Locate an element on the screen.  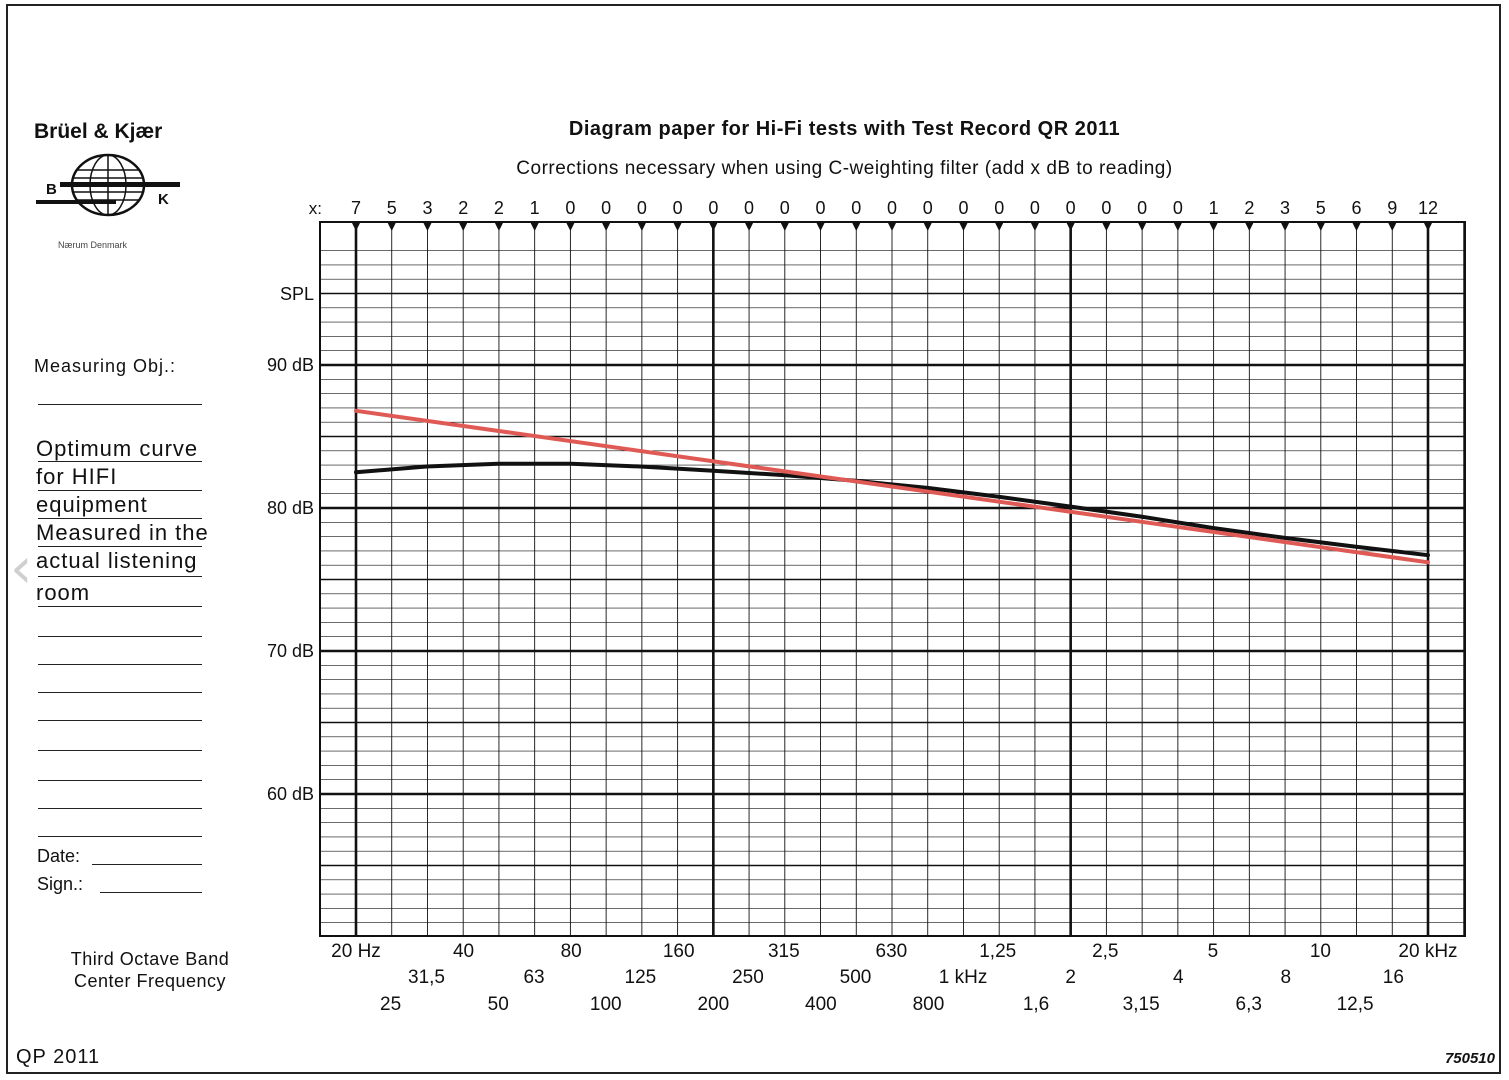
correction-value: 5 is located at coordinates (392, 208).